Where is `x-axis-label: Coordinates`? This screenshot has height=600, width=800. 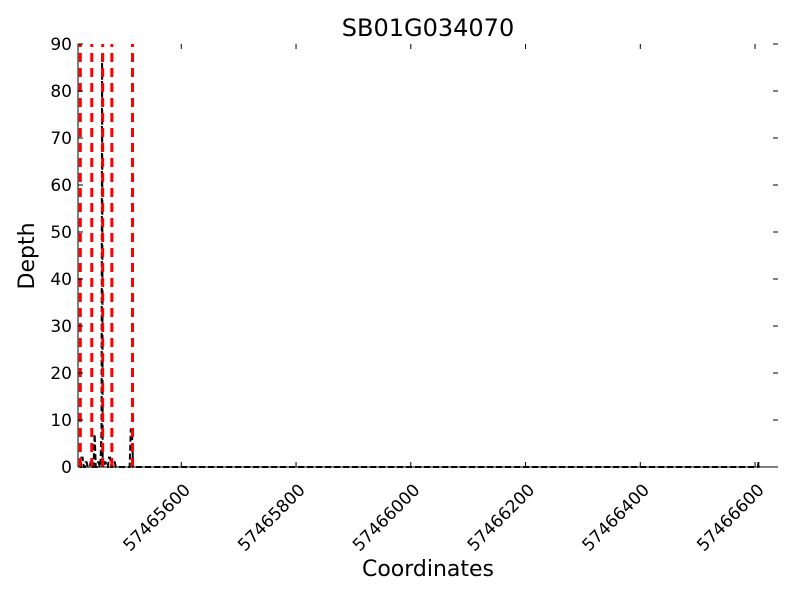 x-axis-label: Coordinates is located at coordinates (428, 569).